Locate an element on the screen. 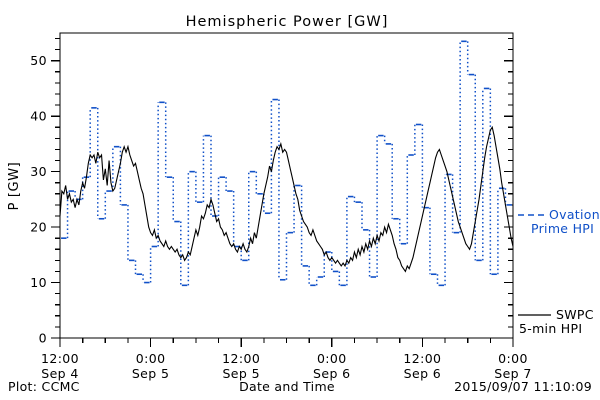 The height and width of the screenshot is (400, 600). y-tick-label: 10 is located at coordinates (38, 282).